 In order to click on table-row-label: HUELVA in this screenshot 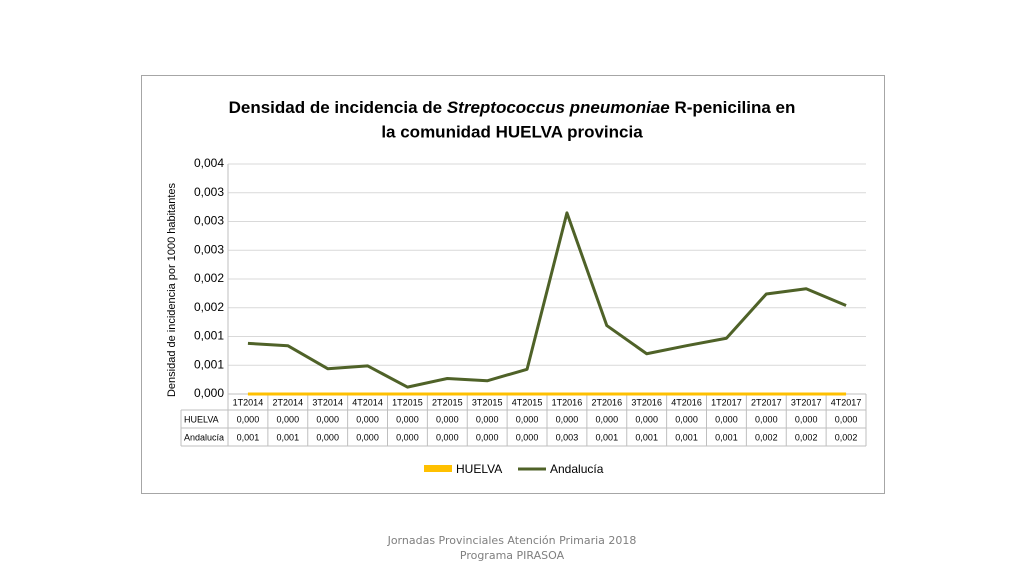, I will do `click(201, 419)`.